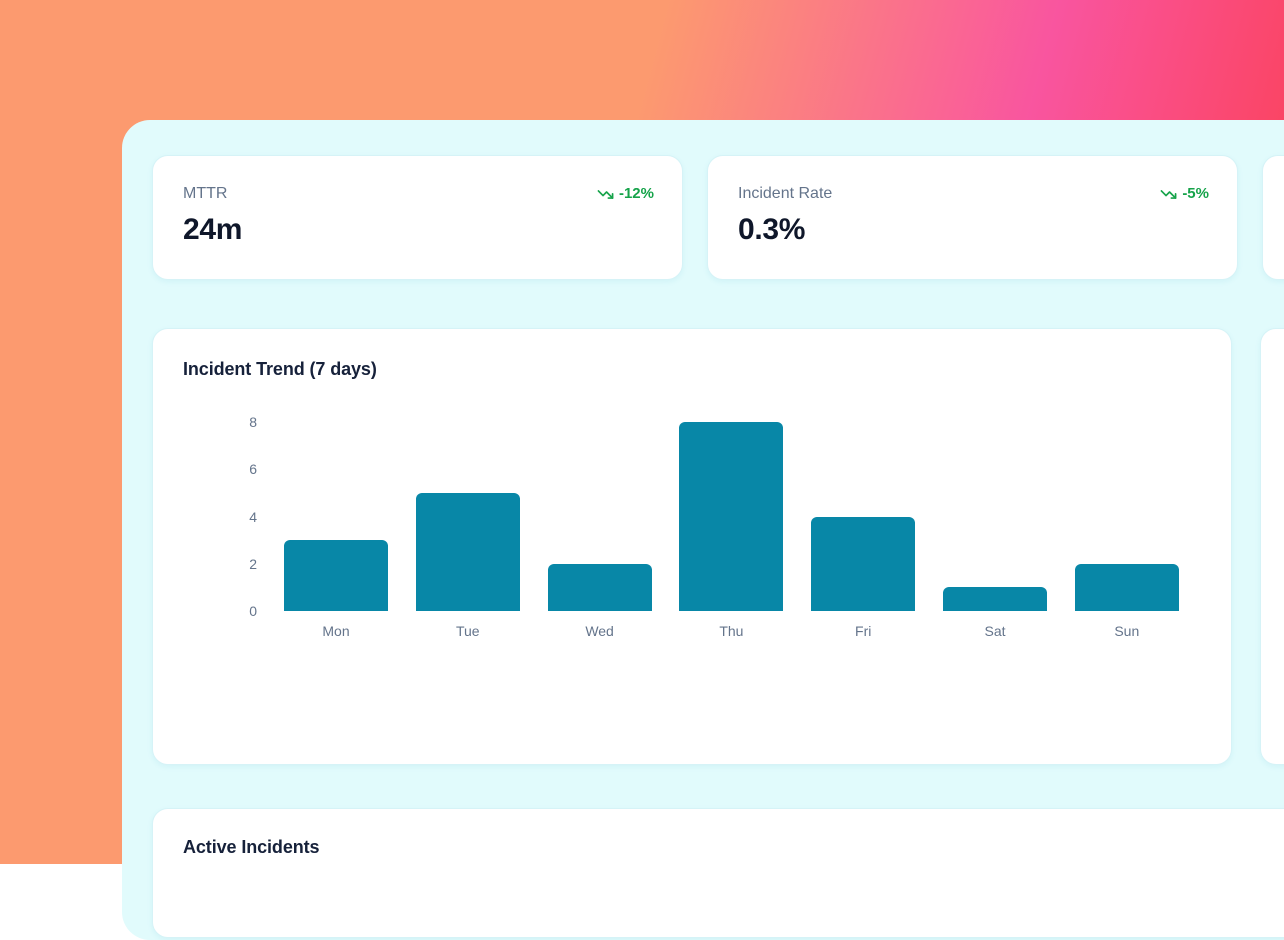 Image resolution: width=1284 pixels, height=940 pixels. Describe the element at coordinates (1272, 546) in the screenshot. I see `chart-card-clipped` at that location.